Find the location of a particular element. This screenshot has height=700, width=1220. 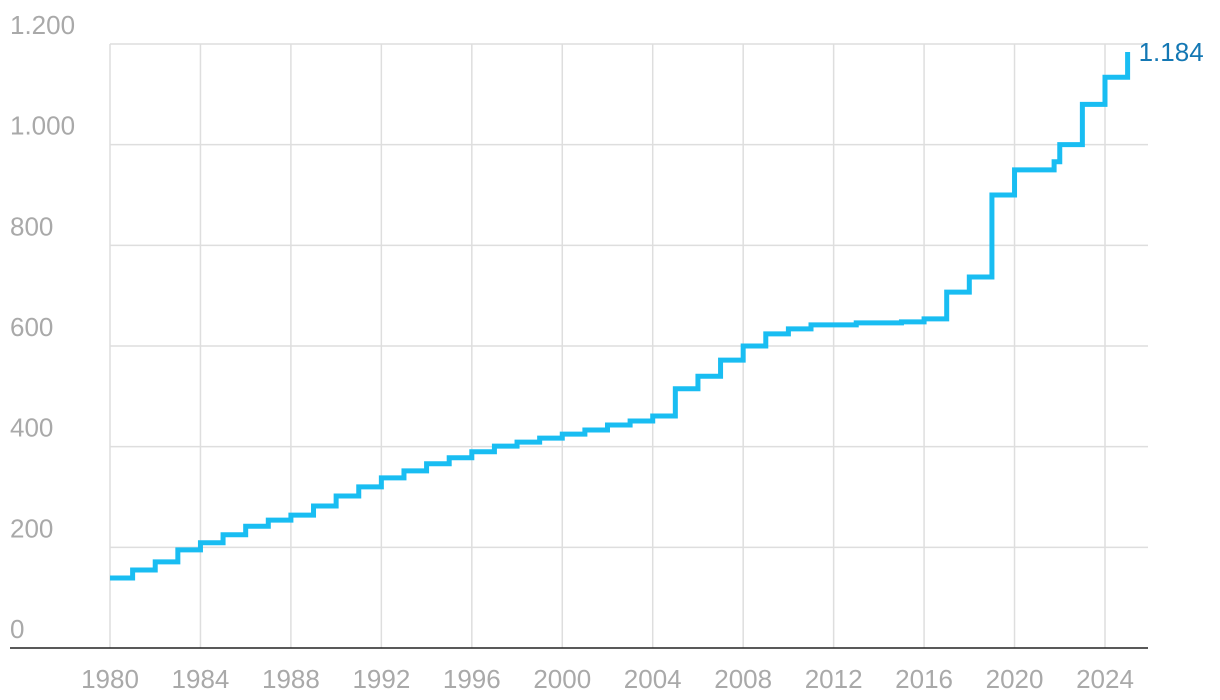

x-tick-label: 2024 is located at coordinates (1105, 679).